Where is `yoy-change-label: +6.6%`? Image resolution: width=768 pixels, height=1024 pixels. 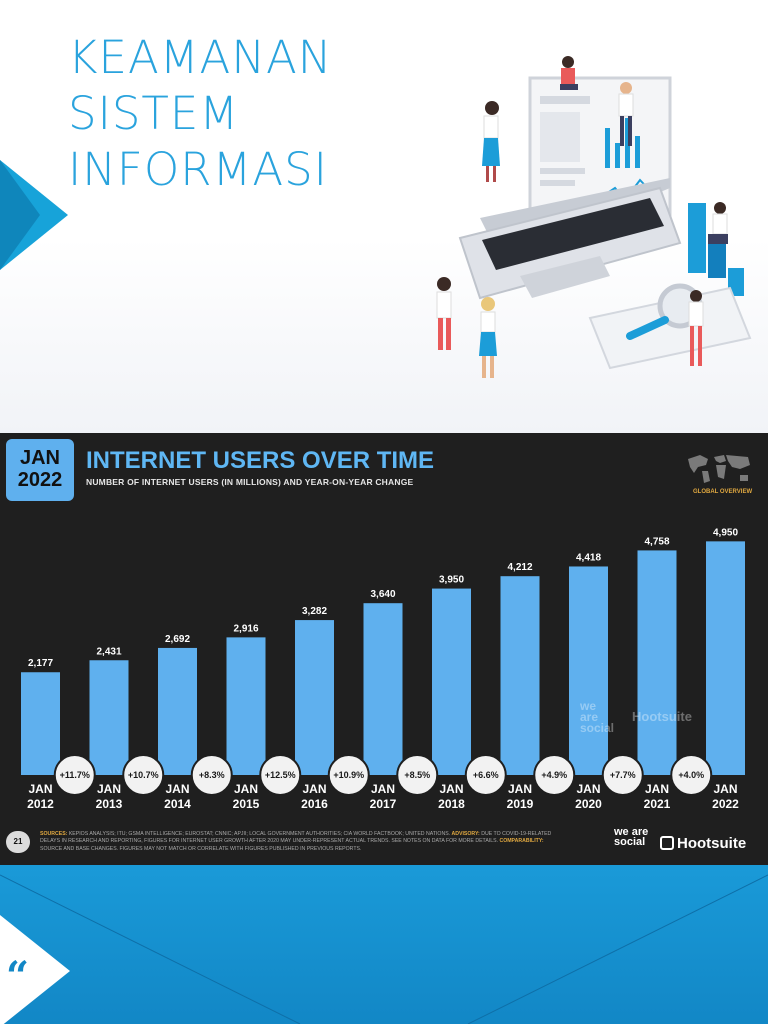 yoy-change-label: +6.6% is located at coordinates (486, 775).